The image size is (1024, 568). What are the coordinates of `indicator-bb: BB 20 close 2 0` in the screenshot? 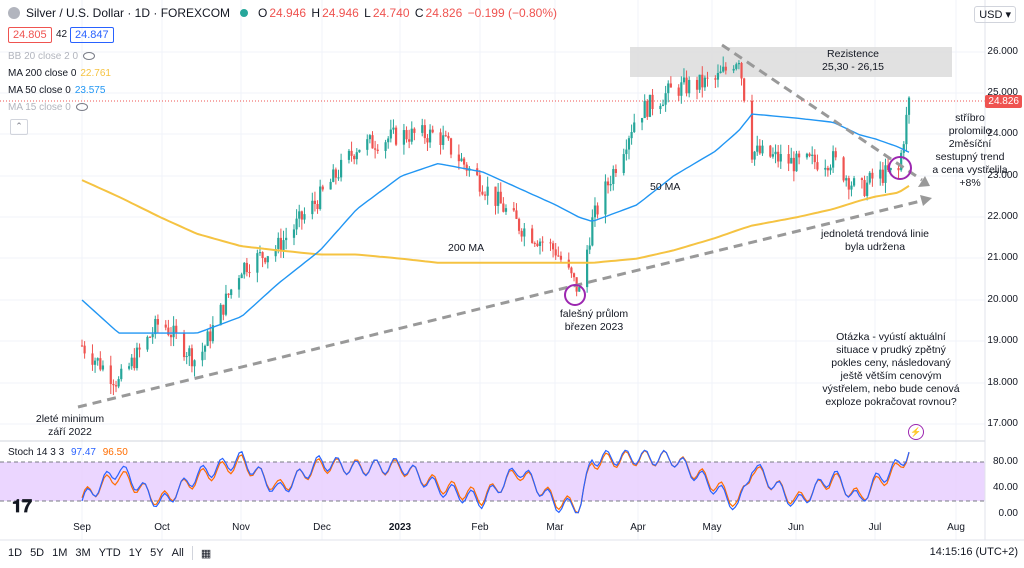 It's located at (52, 56).